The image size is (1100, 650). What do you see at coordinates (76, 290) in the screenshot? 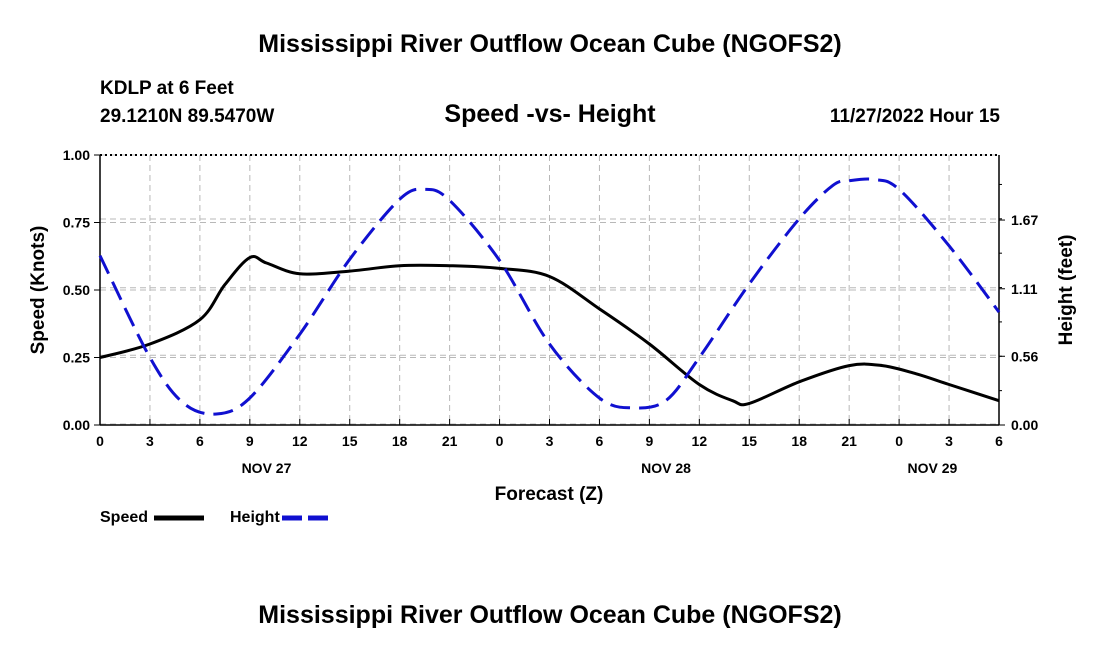
I see `y-tick-label: 0.50` at bounding box center [76, 290].